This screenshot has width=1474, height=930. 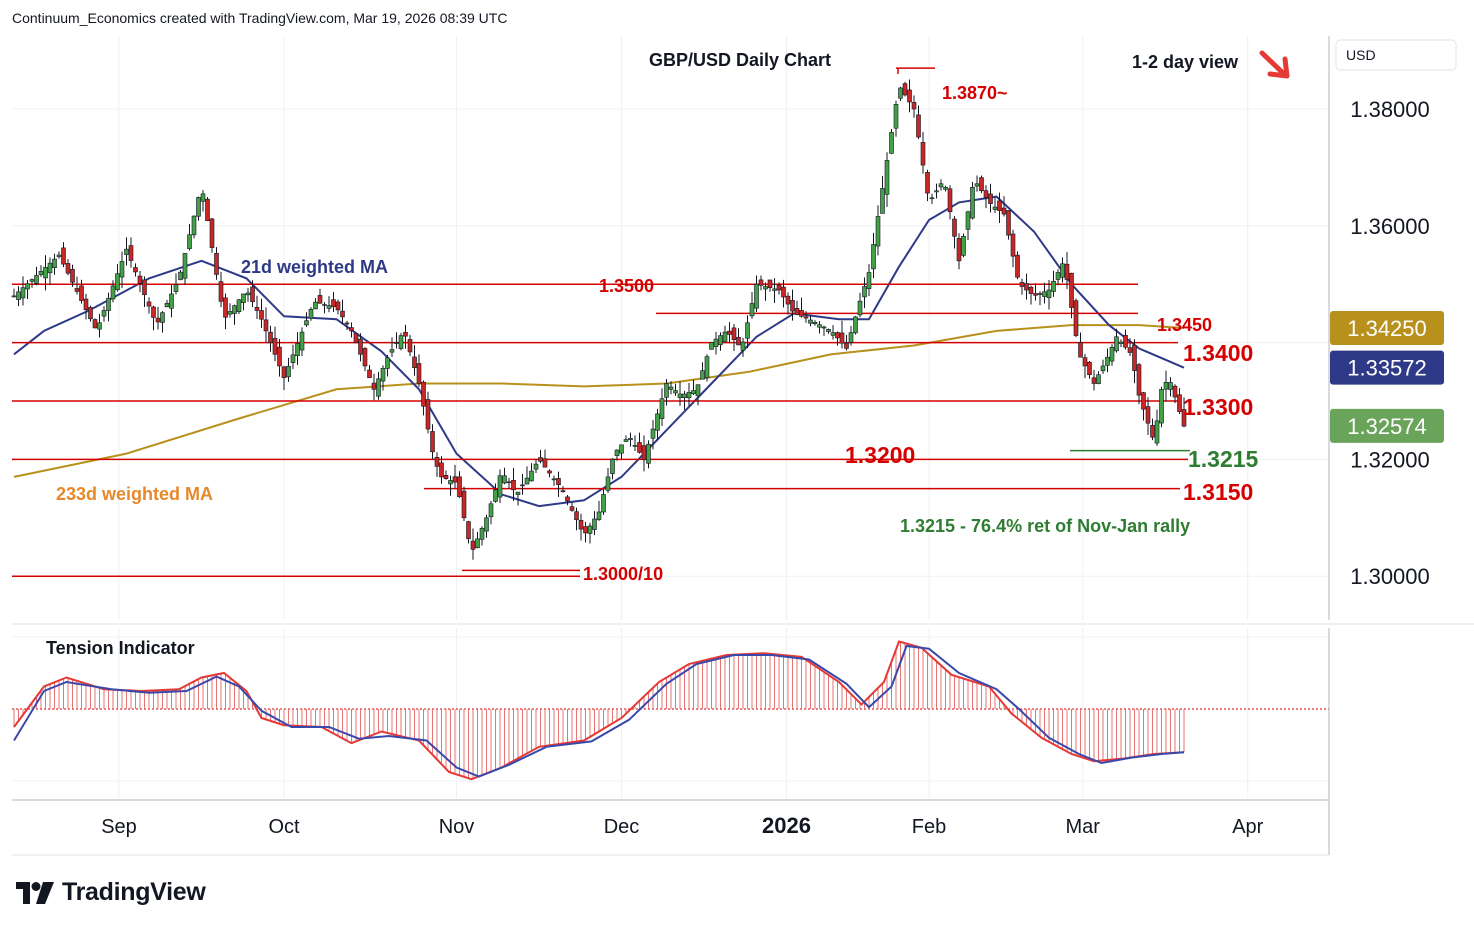 What do you see at coordinates (457, 827) in the screenshot?
I see `x-tick-label: Nov` at bounding box center [457, 827].